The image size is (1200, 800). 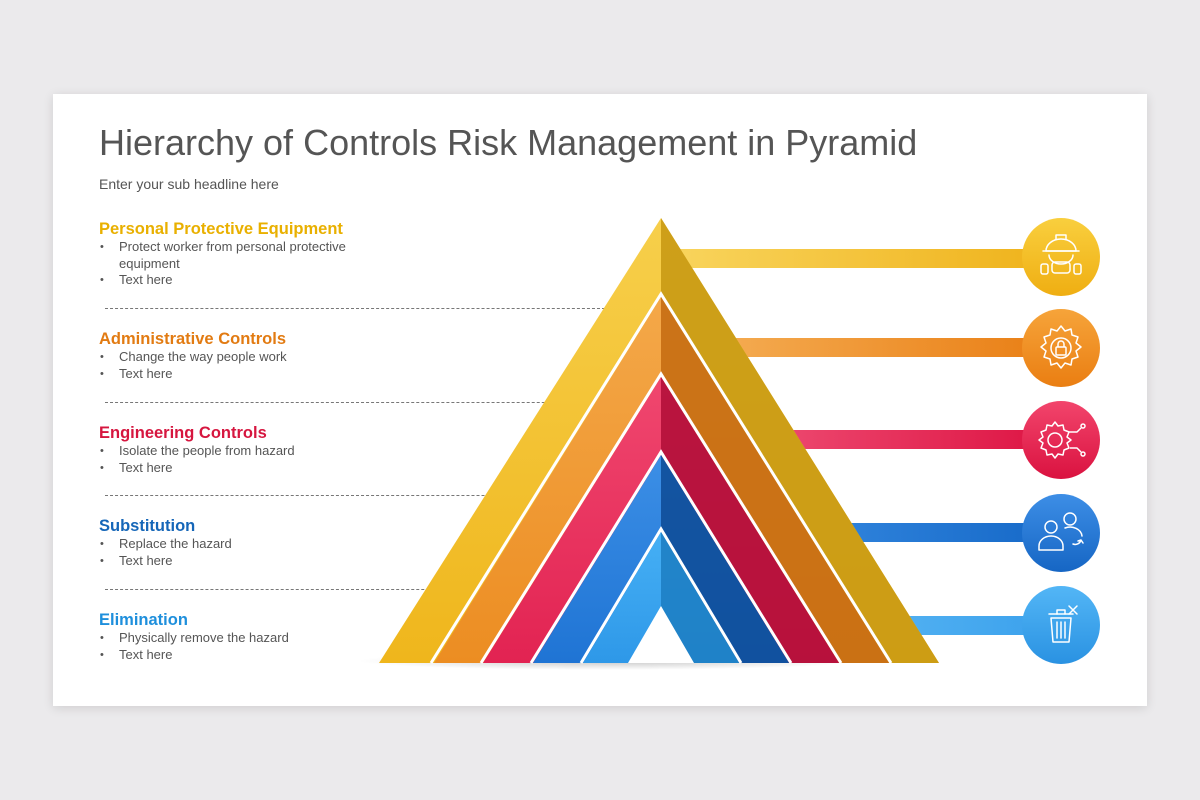 I want to click on ppe-circle, so click(x=1061, y=257).